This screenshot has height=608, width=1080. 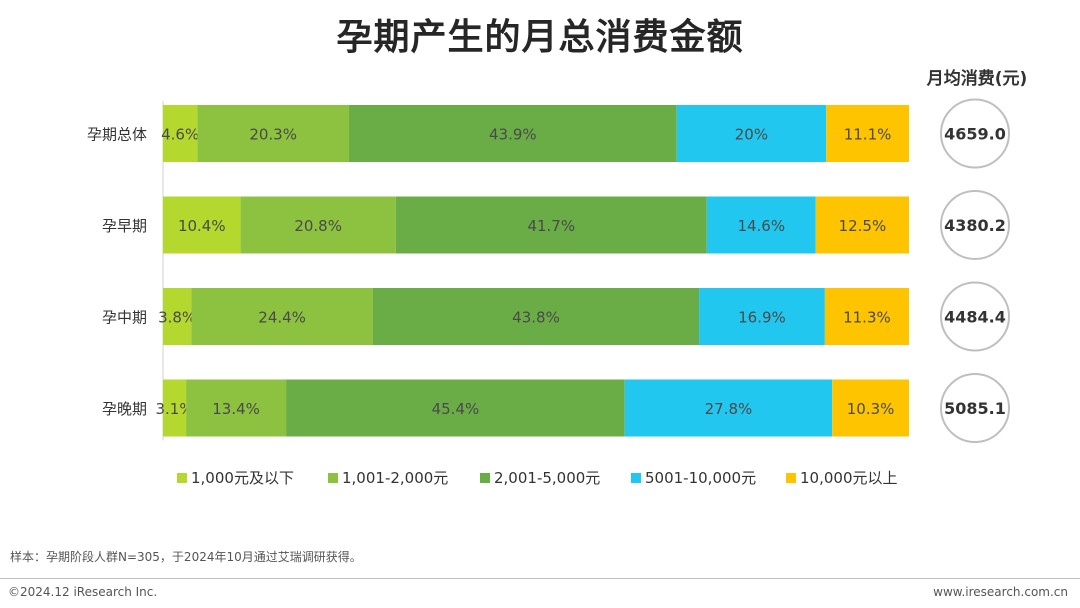 I want to click on average-value: 5085.1, so click(x=975, y=408).